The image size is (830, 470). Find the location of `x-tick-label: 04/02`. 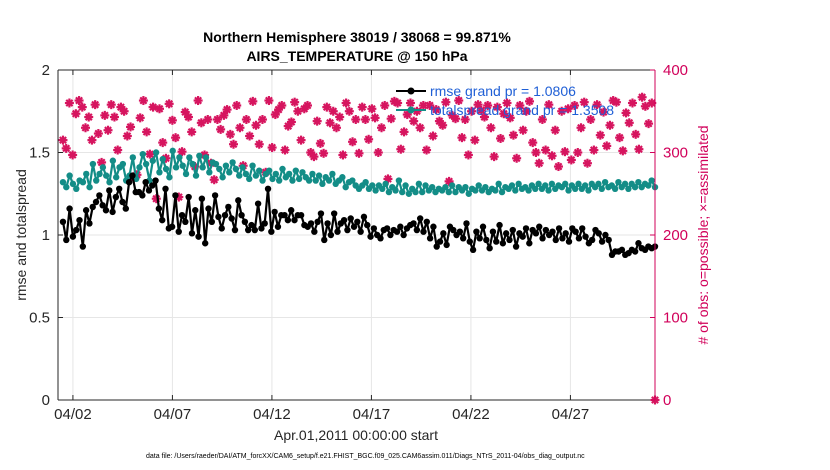

x-tick-label: 04/02 is located at coordinates (73, 414).